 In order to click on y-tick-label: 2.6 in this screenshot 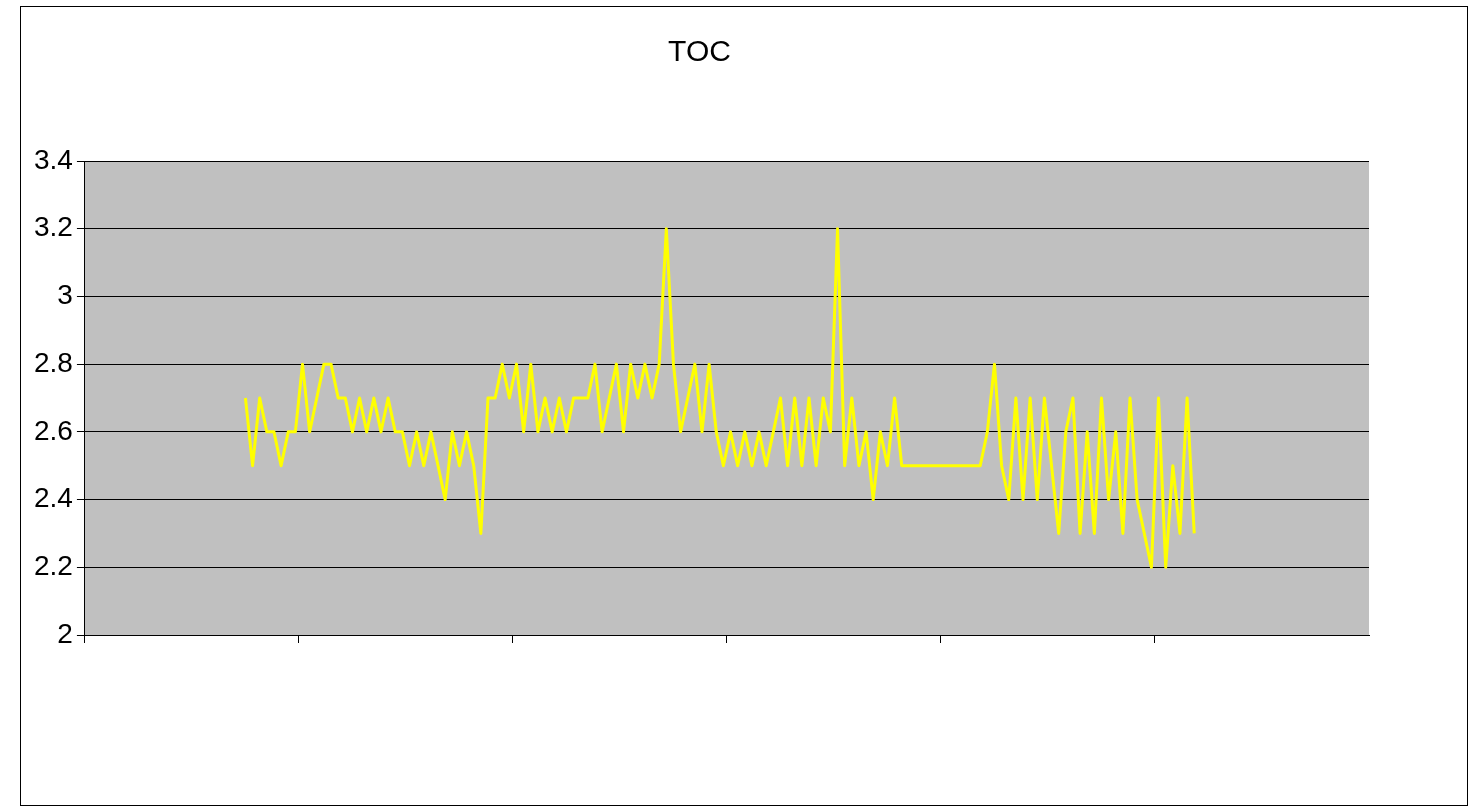, I will do `click(53, 430)`.